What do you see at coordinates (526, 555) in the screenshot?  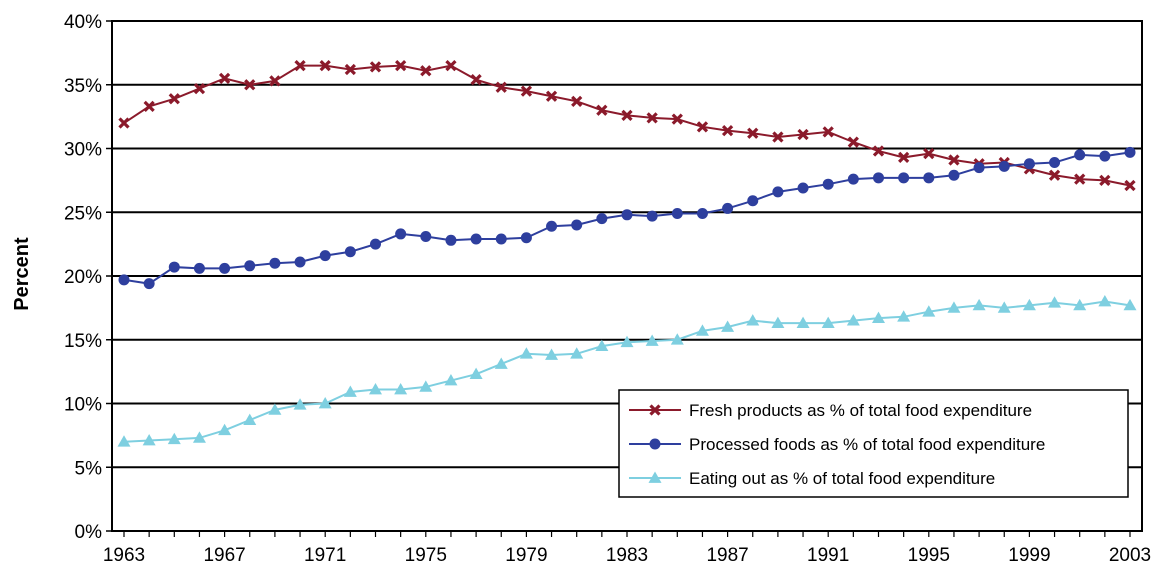 I see `x-tick-label: 1979` at bounding box center [526, 555].